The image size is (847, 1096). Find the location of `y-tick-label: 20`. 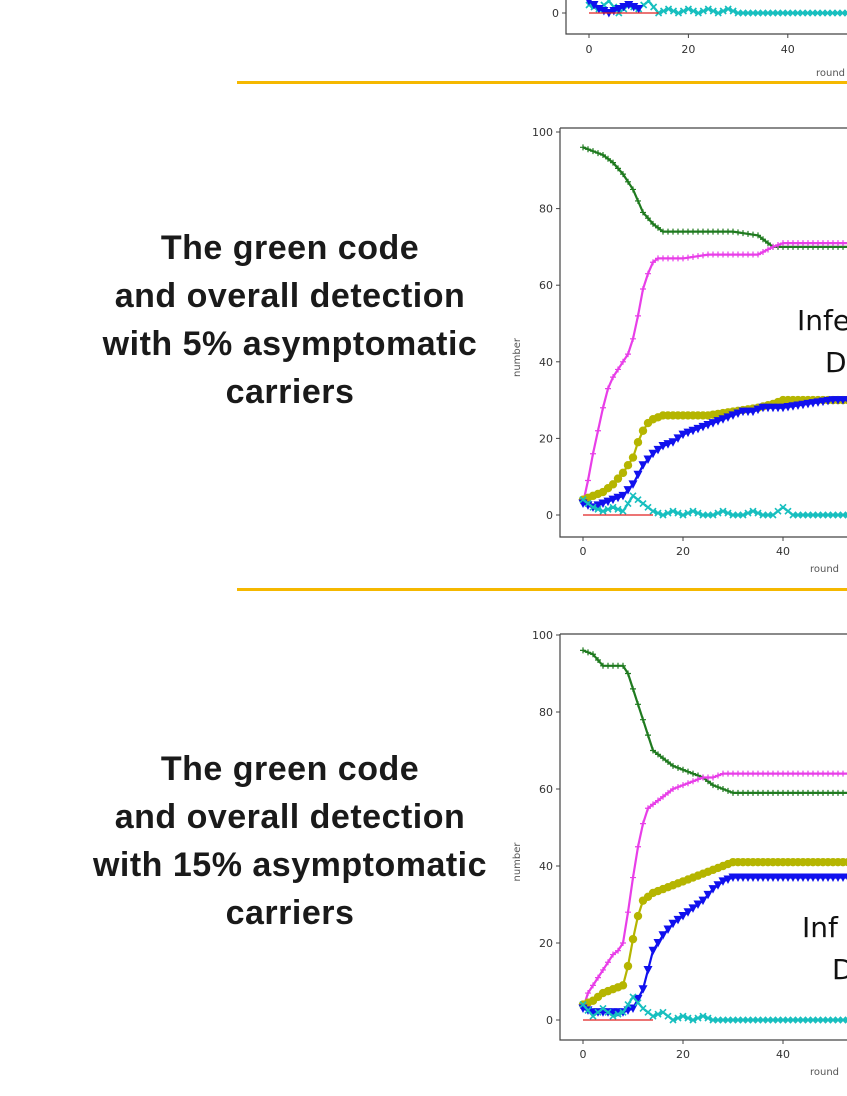

y-tick-label: 20 is located at coordinates (546, 943).